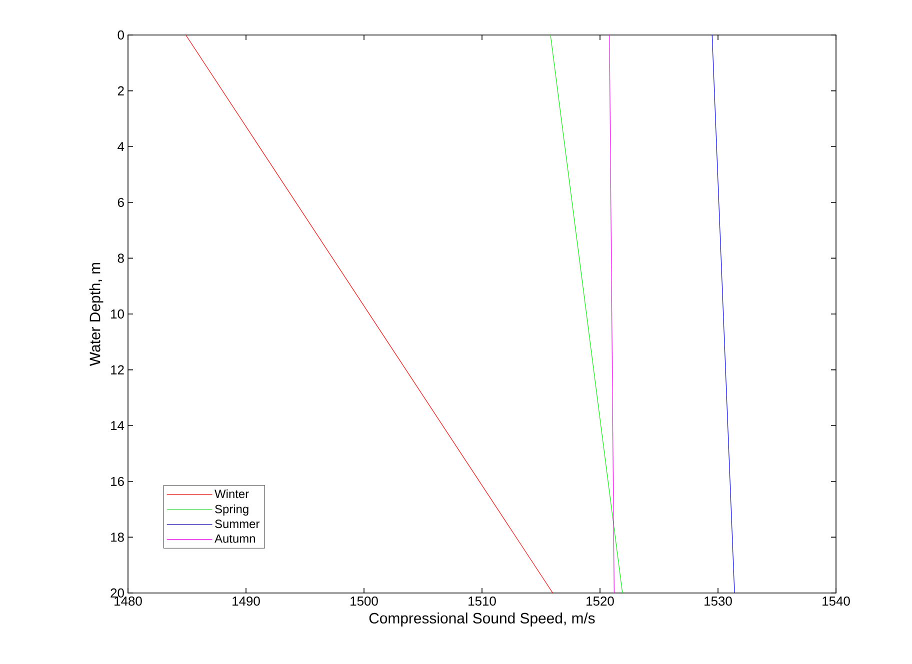  I want to click on y-tick-label: 6, so click(121, 202).